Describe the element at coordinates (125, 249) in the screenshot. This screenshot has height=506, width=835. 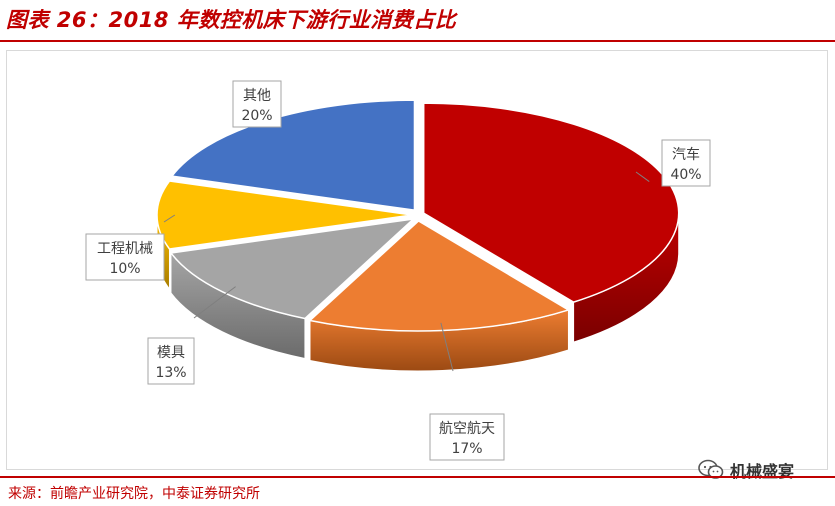
I see `slice-category-label: 工程机械` at that location.